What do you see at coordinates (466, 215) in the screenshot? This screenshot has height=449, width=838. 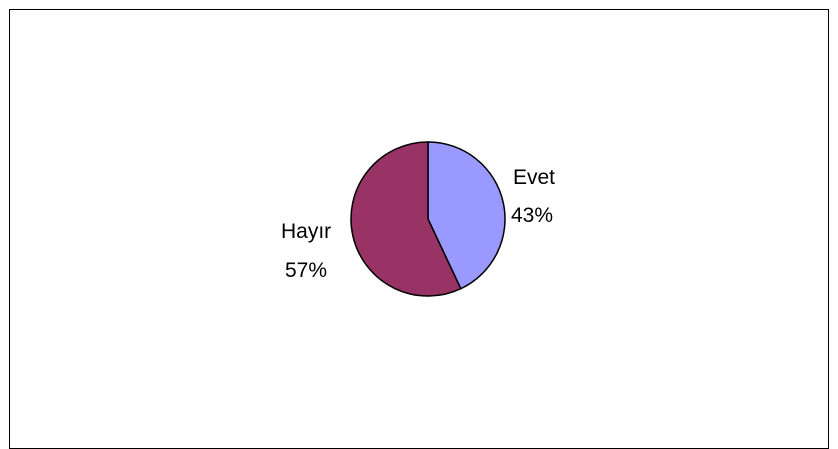 I see `pie-slice-evet` at bounding box center [466, 215].